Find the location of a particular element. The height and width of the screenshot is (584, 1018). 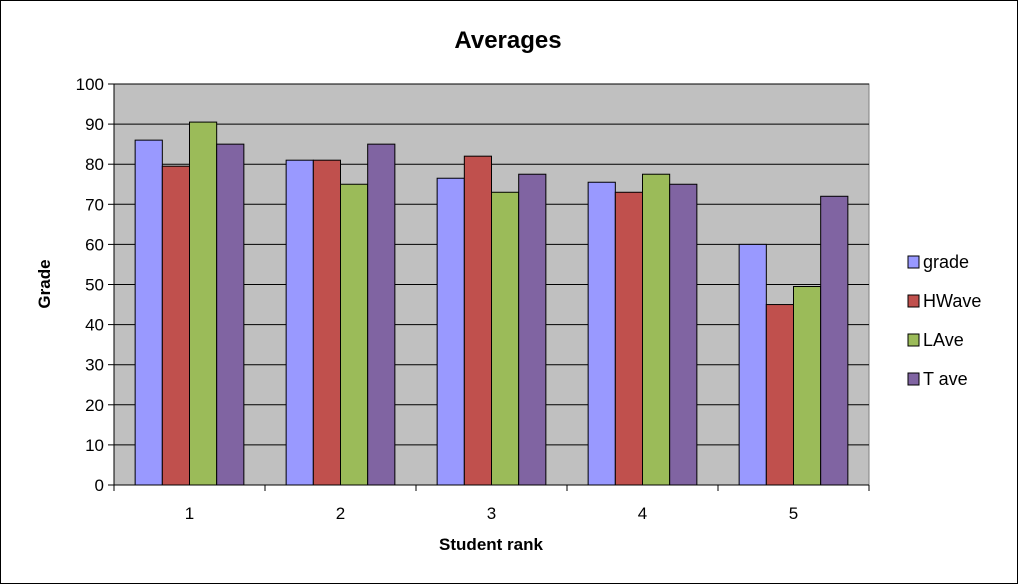

y-tick-label: 70 is located at coordinates (94, 204).